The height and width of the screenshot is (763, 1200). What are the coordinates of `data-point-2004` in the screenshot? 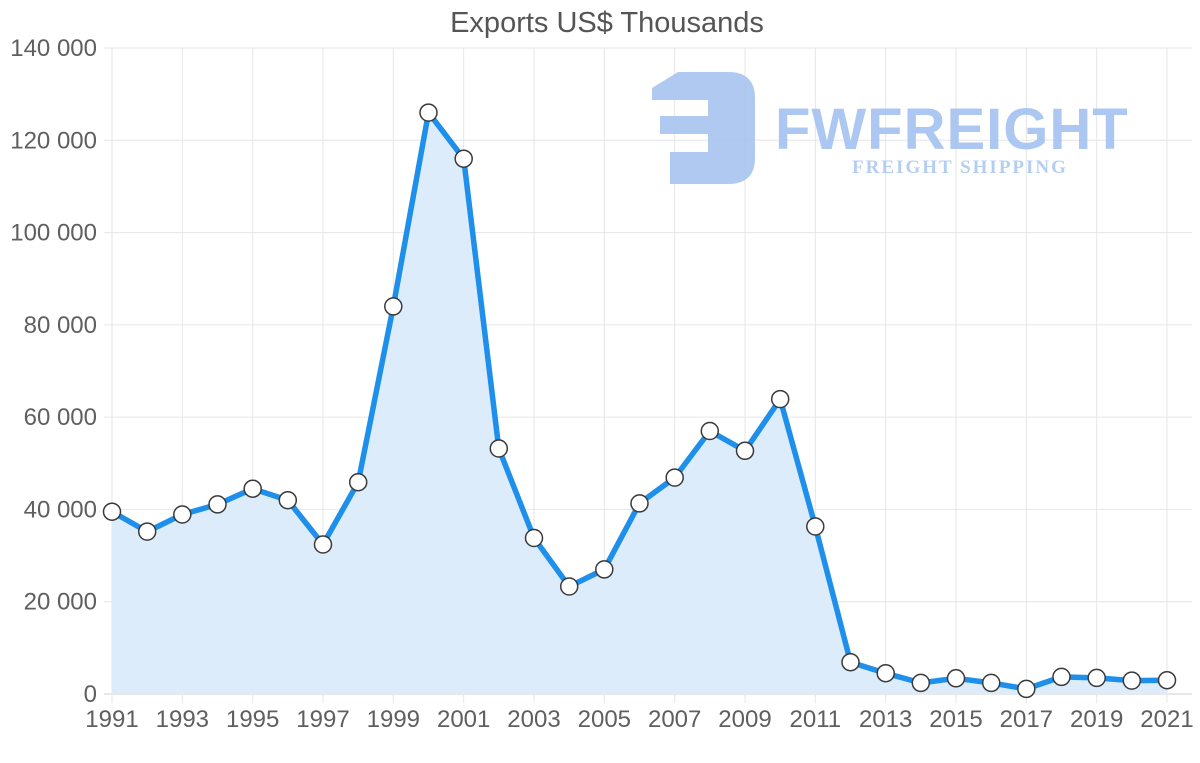 It's located at (569, 586).